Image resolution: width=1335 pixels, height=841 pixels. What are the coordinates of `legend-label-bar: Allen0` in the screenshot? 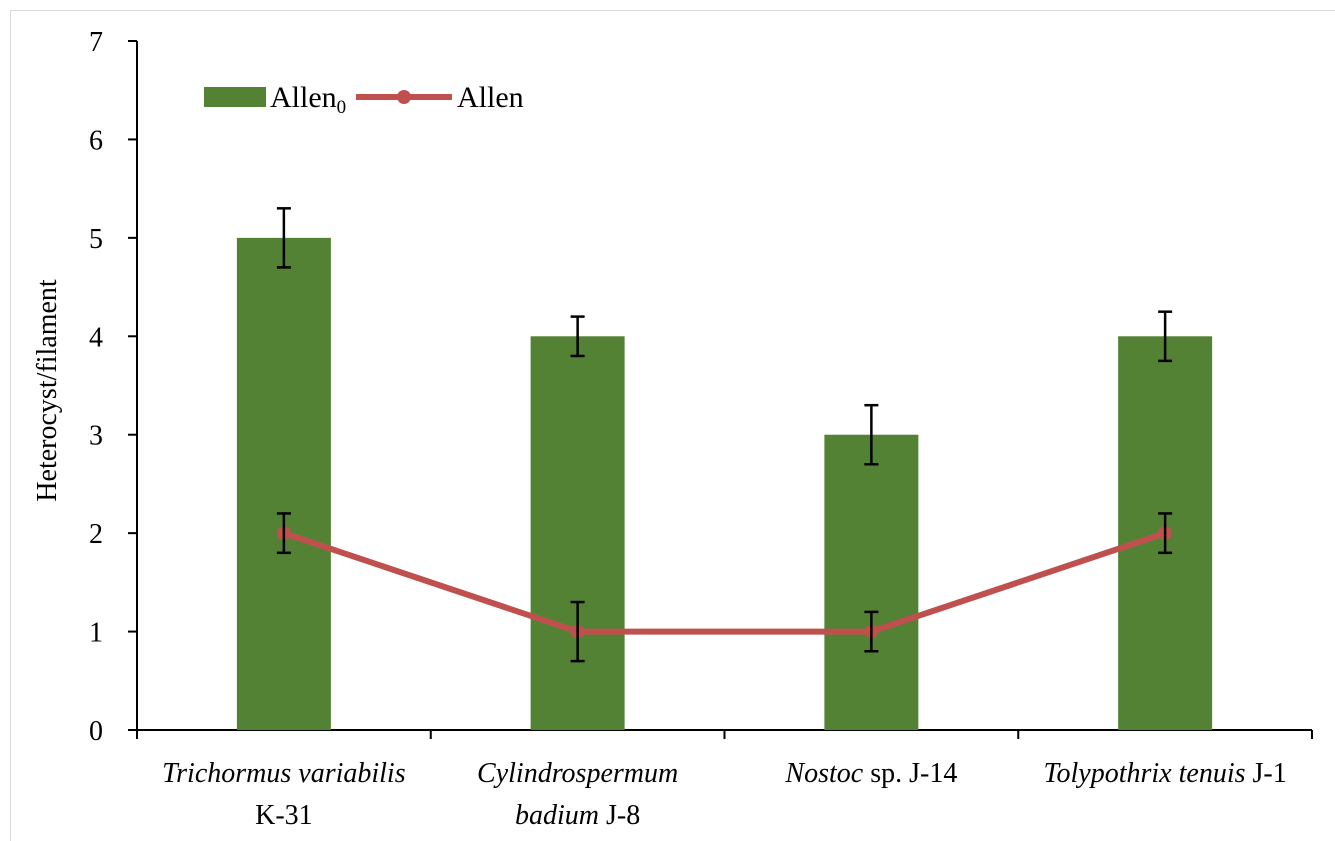 It's located at (308, 99).